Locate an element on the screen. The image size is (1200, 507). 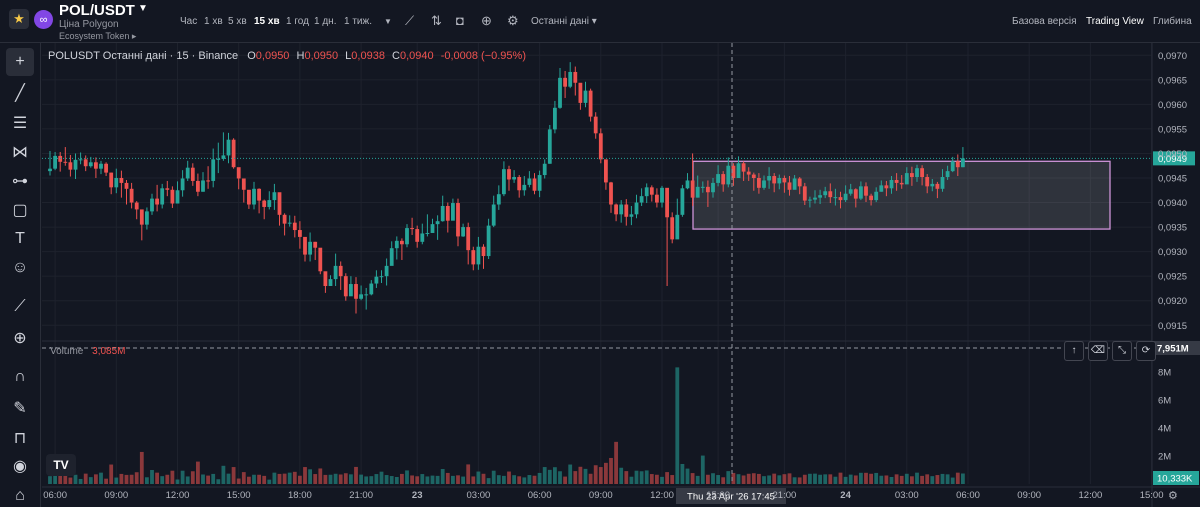
forecast-icon: ⊶ is located at coordinates (20, 181).